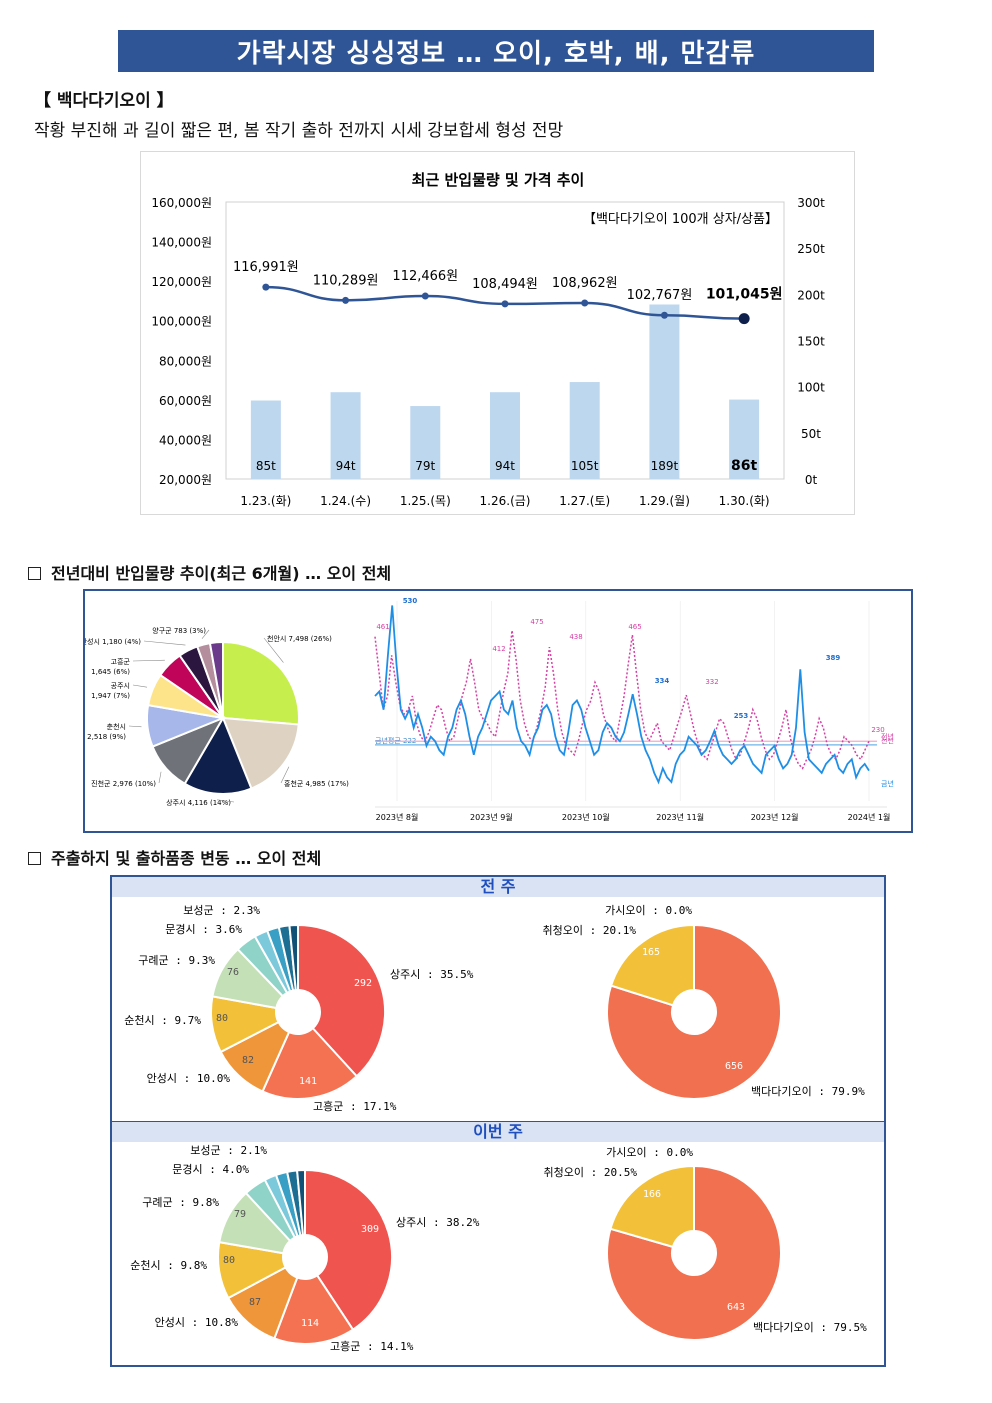 The height and width of the screenshot is (1403, 992). Describe the element at coordinates (255, 1302) in the screenshot. I see `slice-value-label: 87` at that location.